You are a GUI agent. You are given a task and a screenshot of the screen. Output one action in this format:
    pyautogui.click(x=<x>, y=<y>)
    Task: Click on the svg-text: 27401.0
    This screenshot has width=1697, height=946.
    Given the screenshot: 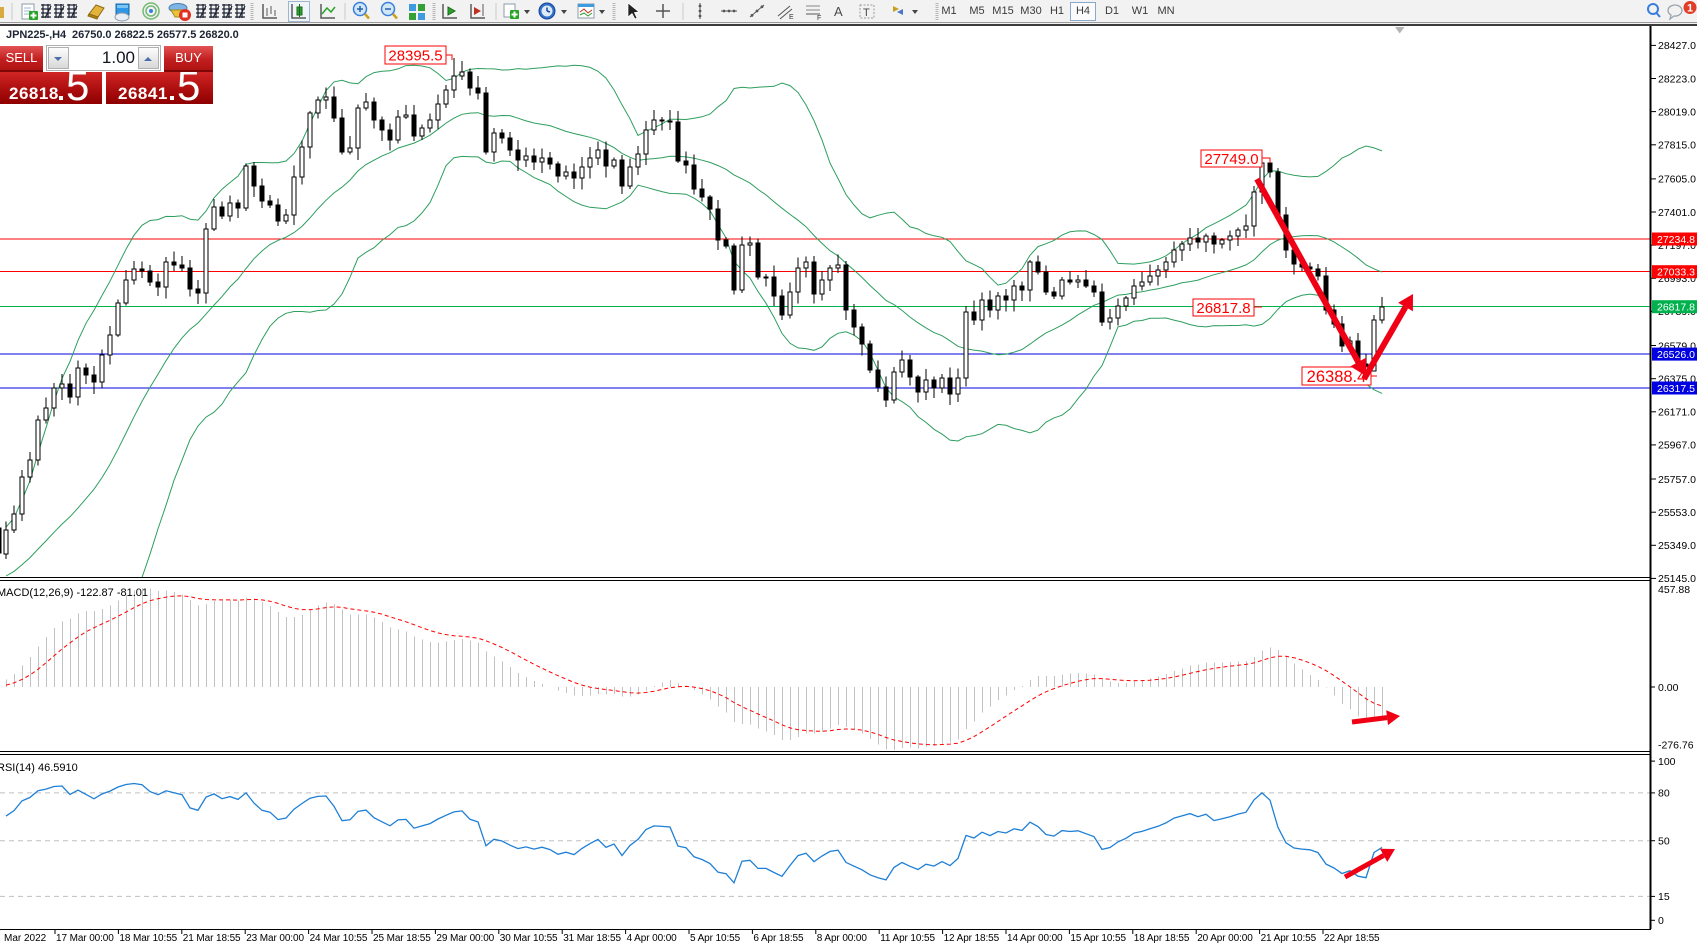 What is the action you would take?
    pyautogui.click(x=1677, y=213)
    